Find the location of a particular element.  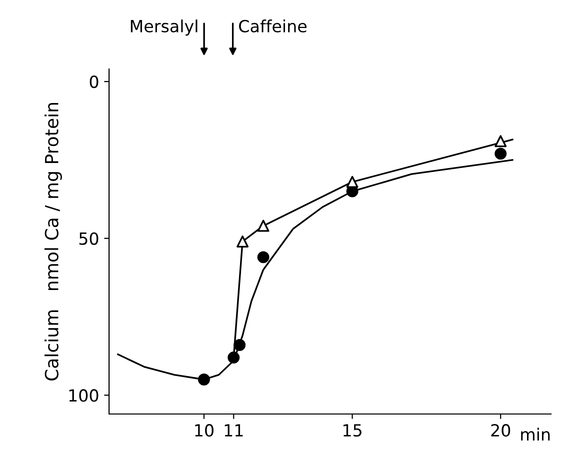

y-tick-label: 0 is located at coordinates (94, 82).